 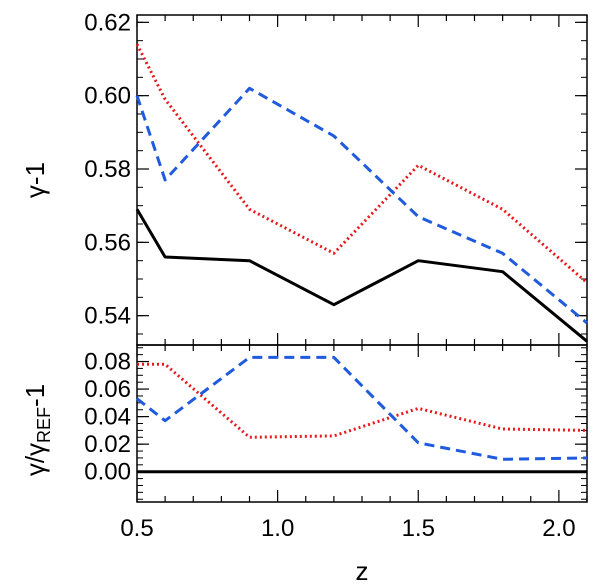 I want to click on x-tick-label: 1.5, so click(x=418, y=528).